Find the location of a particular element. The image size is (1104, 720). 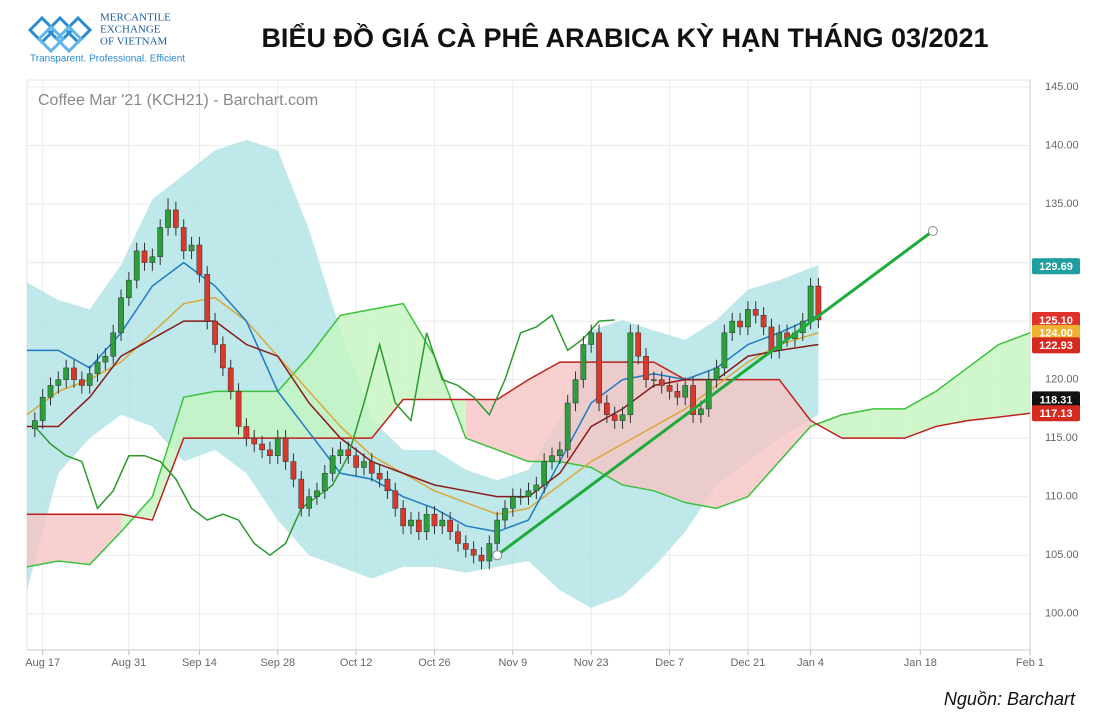

y-tick-label: 115.00 is located at coordinates (1061, 438).